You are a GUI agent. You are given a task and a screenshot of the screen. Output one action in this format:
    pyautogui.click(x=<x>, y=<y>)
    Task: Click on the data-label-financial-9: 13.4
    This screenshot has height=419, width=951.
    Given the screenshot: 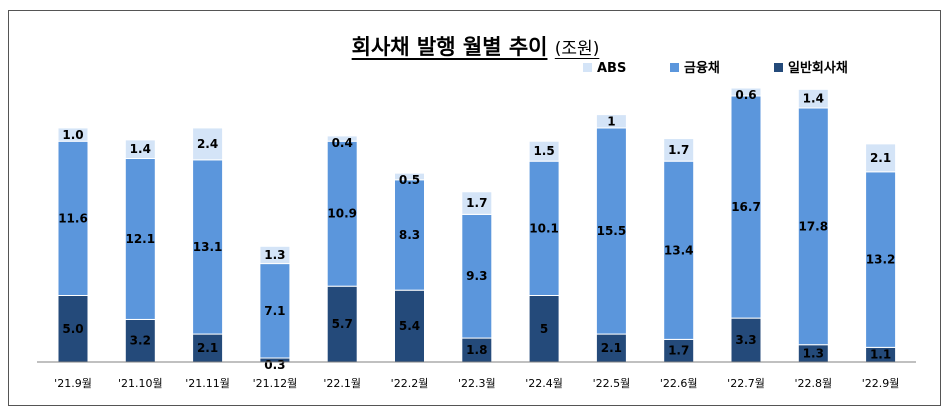 What is the action you would take?
    pyautogui.click(x=679, y=250)
    